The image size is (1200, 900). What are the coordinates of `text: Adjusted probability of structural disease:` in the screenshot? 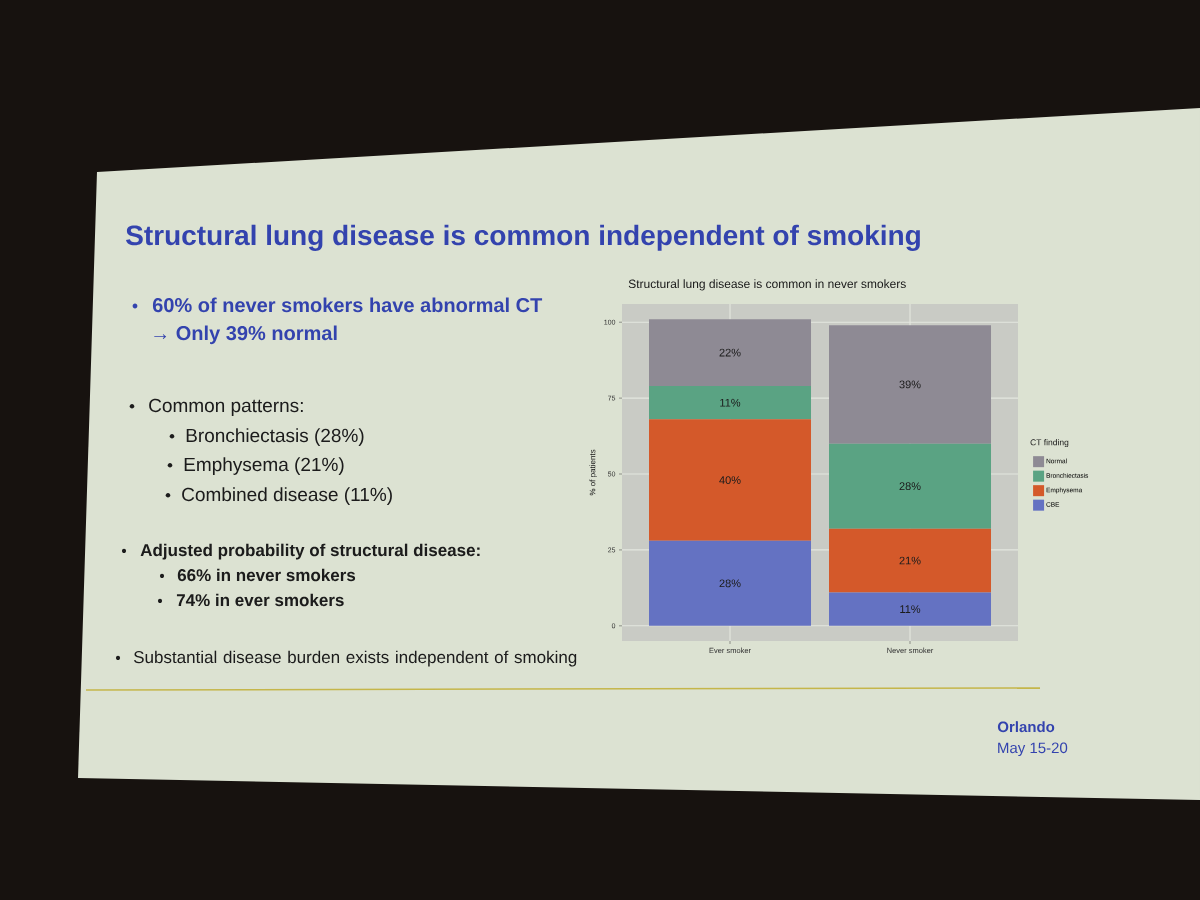 It's located at (310, 551).